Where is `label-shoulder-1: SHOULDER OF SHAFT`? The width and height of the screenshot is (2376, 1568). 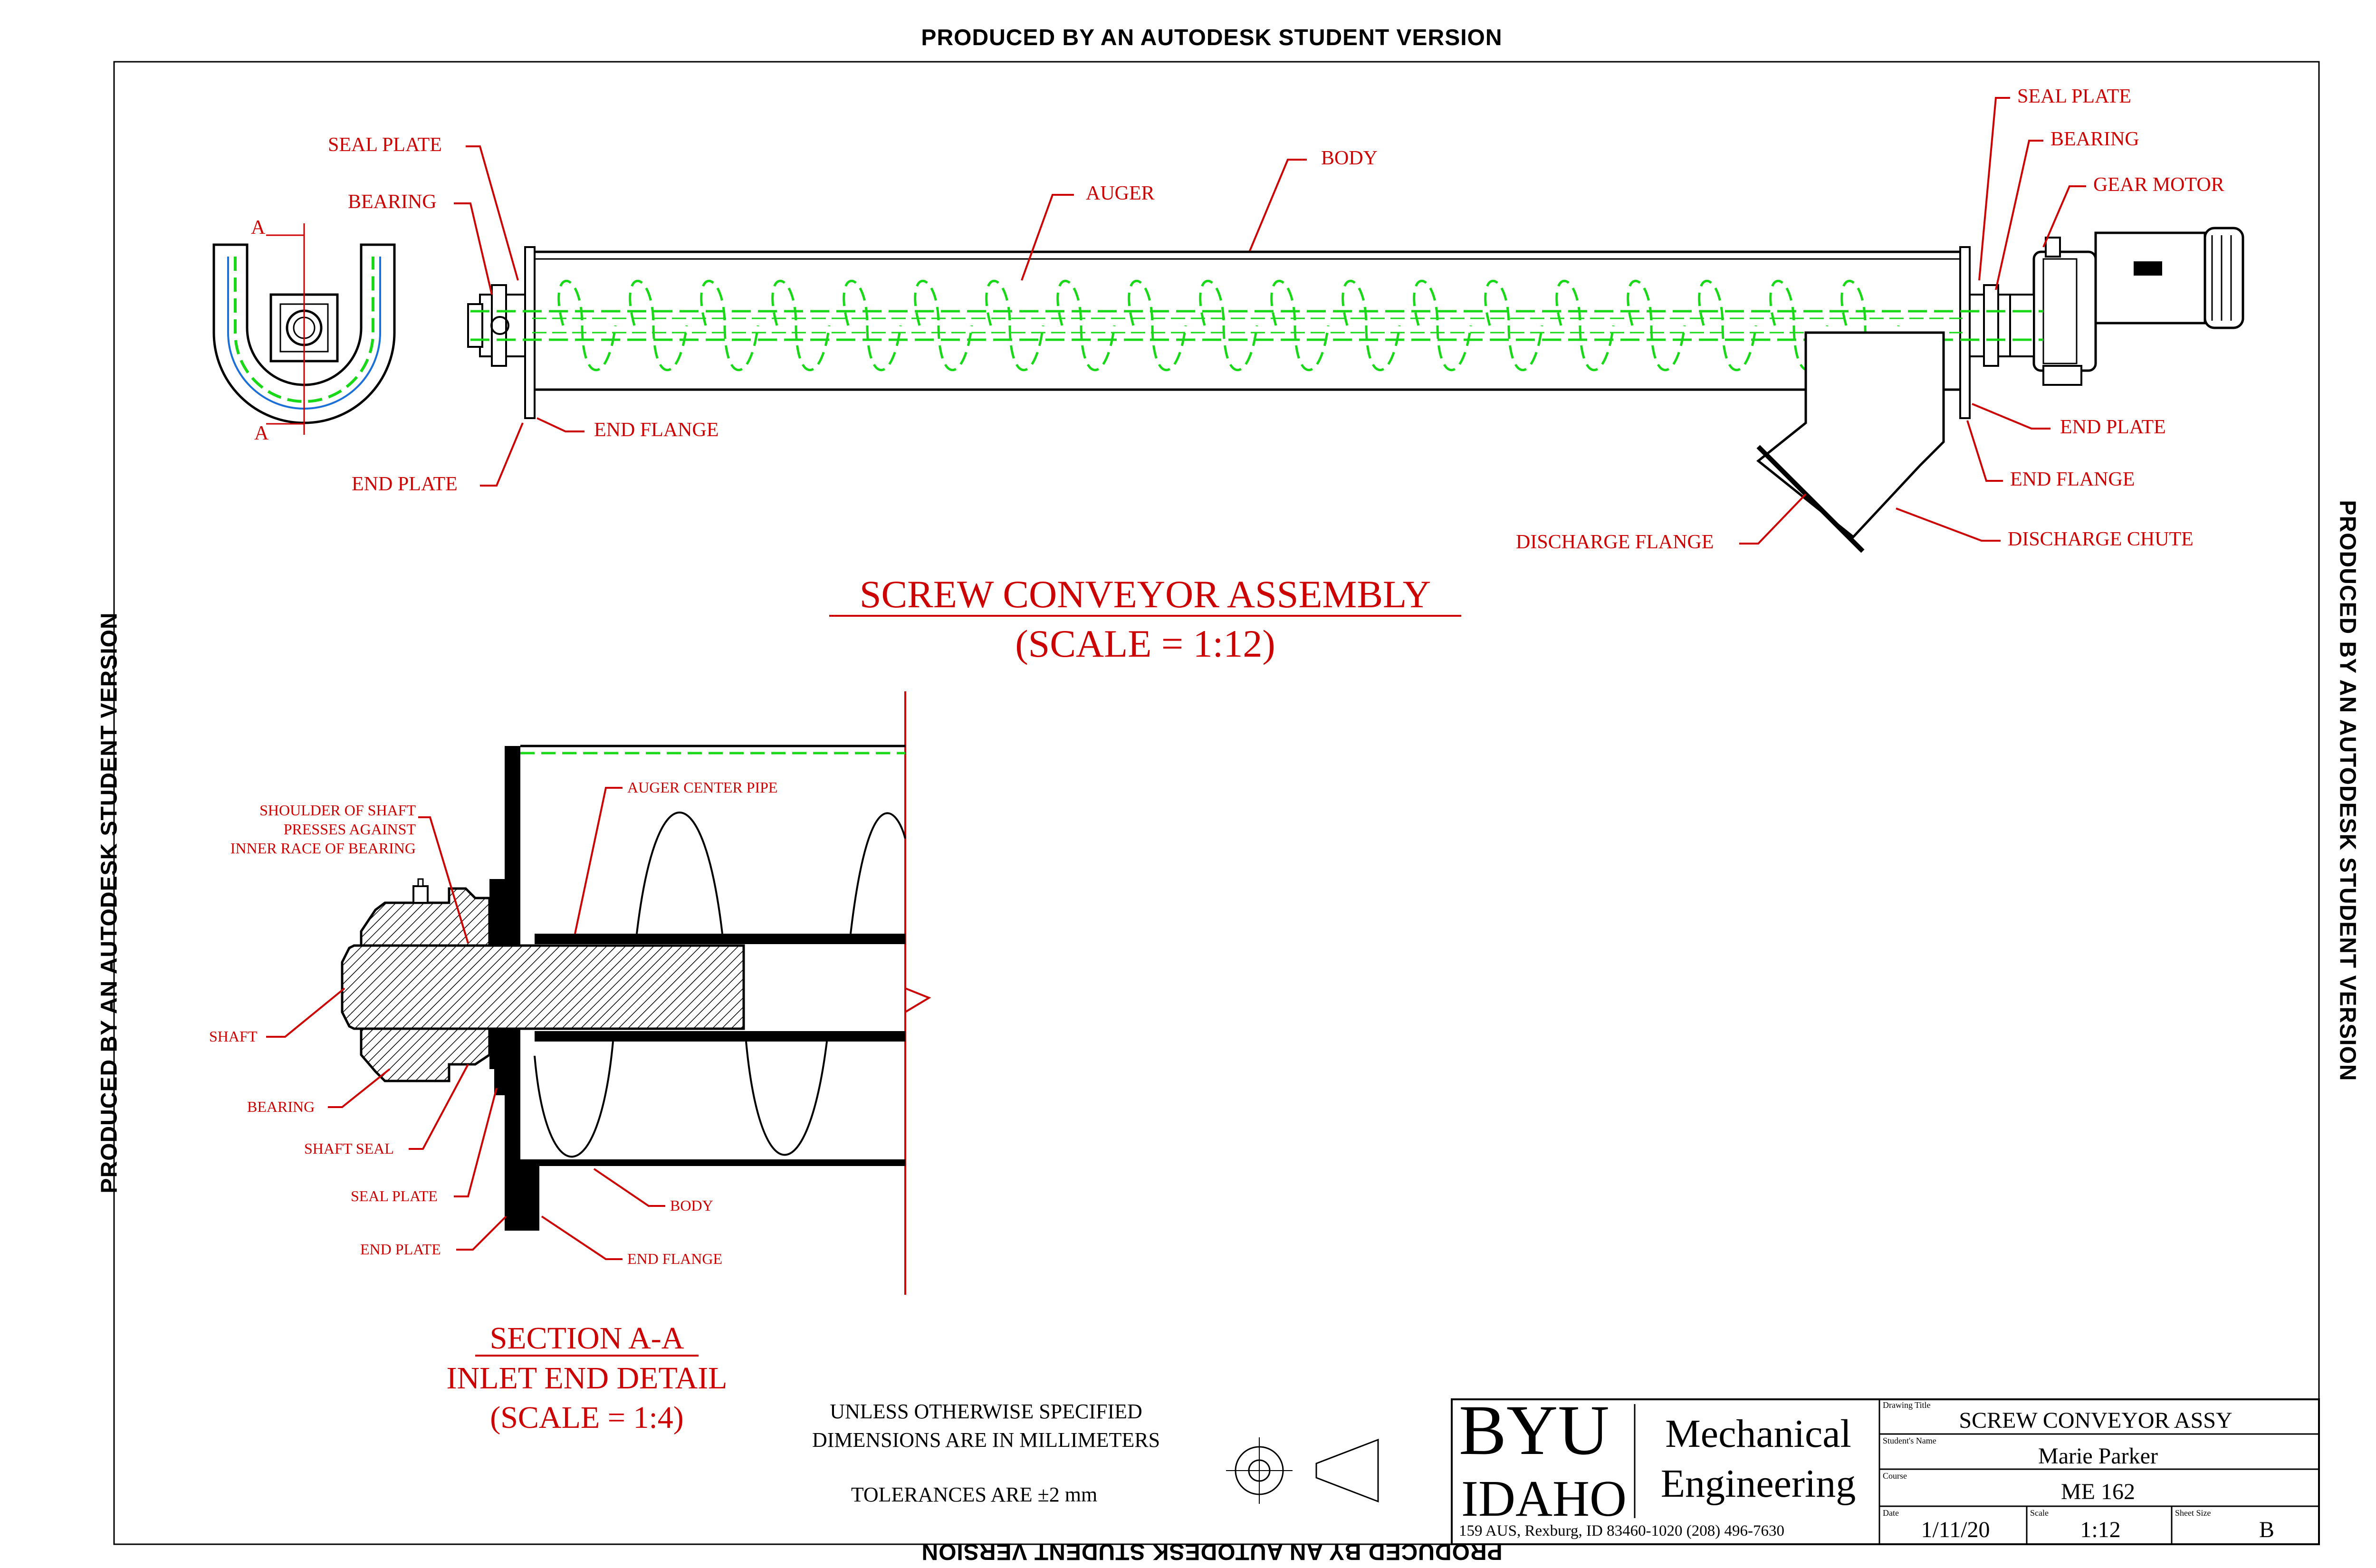 label-shoulder-1: SHOULDER OF SHAFT is located at coordinates (337, 811).